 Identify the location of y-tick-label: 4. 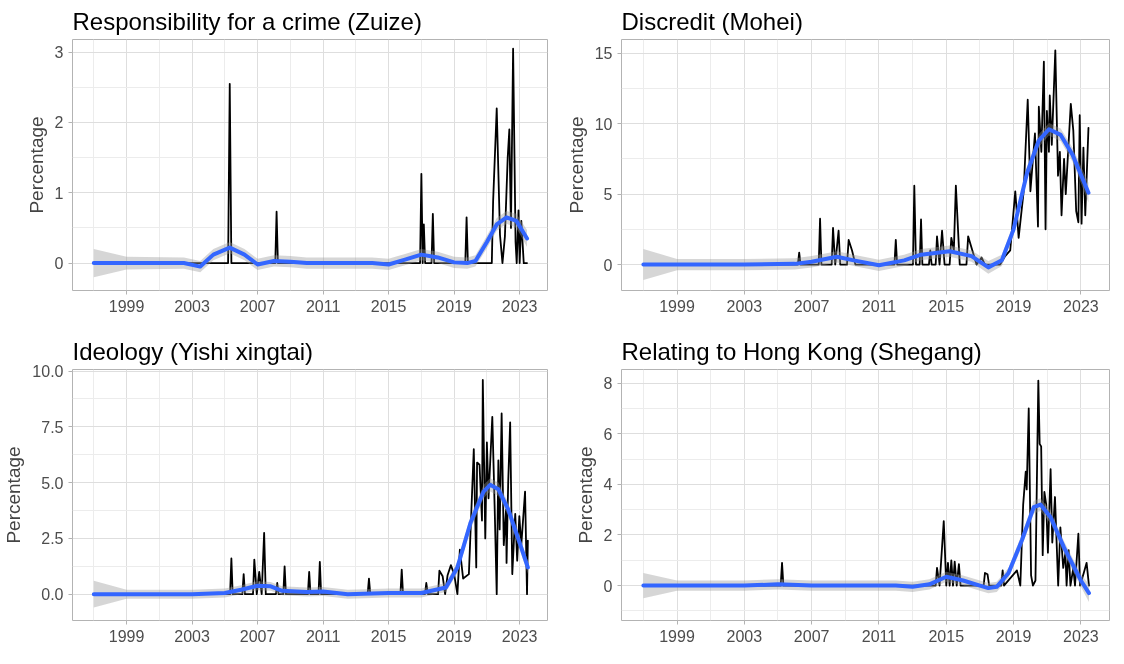
(608, 485).